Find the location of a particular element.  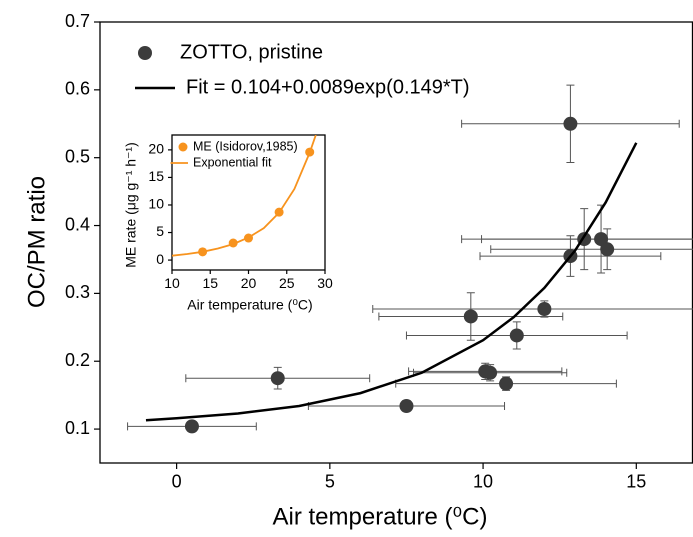

inset-background is located at coordinates (248, 202).